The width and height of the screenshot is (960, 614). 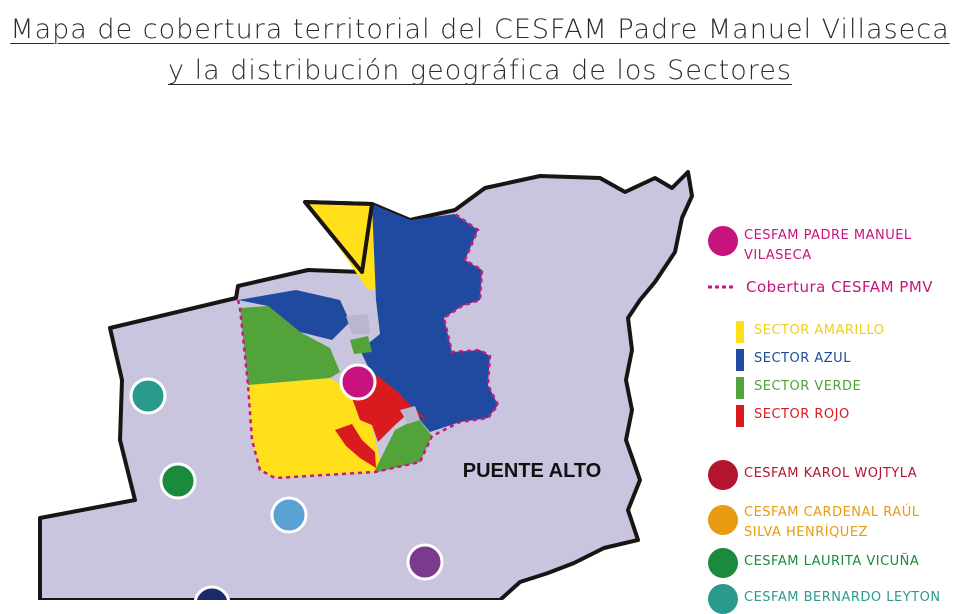 I want to click on legend-label-line: VILASECA, so click(x=778, y=255).